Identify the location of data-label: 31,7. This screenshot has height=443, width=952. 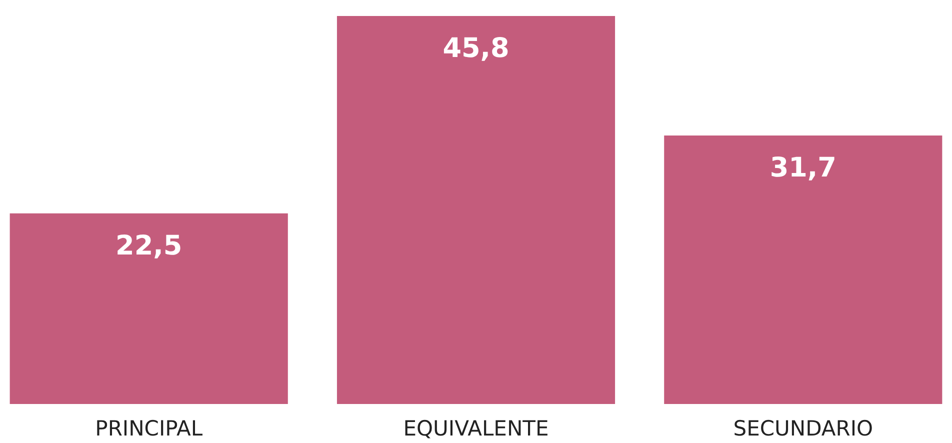
(803, 168).